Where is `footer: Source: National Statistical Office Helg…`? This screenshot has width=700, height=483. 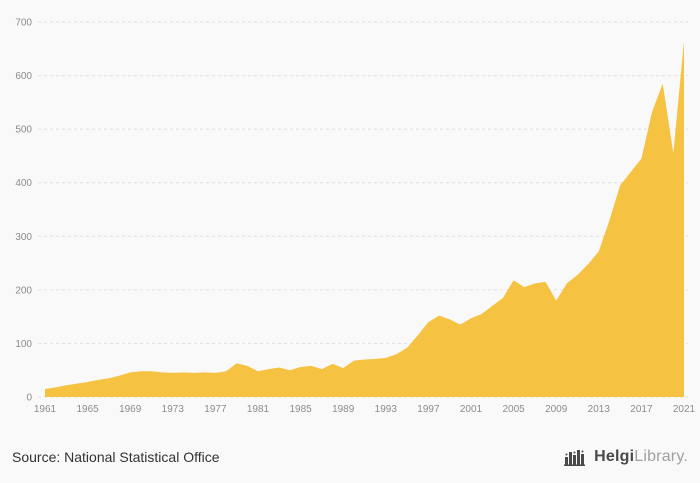 footer: Source: National Statistical Office Helg… is located at coordinates (350, 456).